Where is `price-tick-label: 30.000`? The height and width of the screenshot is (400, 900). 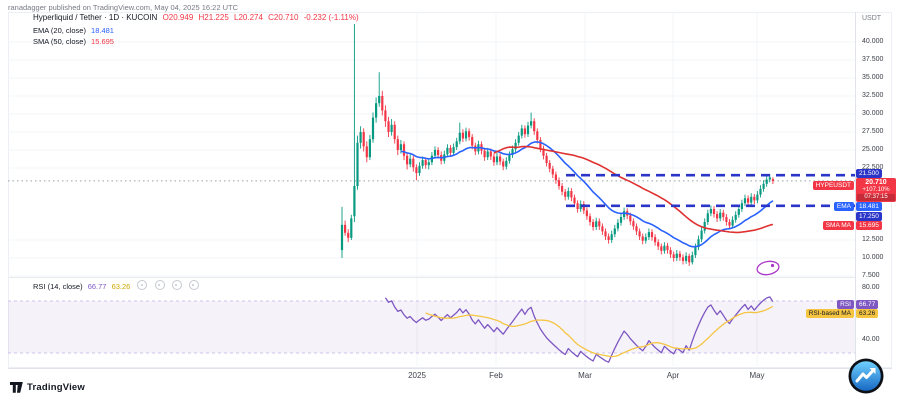
price-tick-label: 30.000 is located at coordinates (873, 113).